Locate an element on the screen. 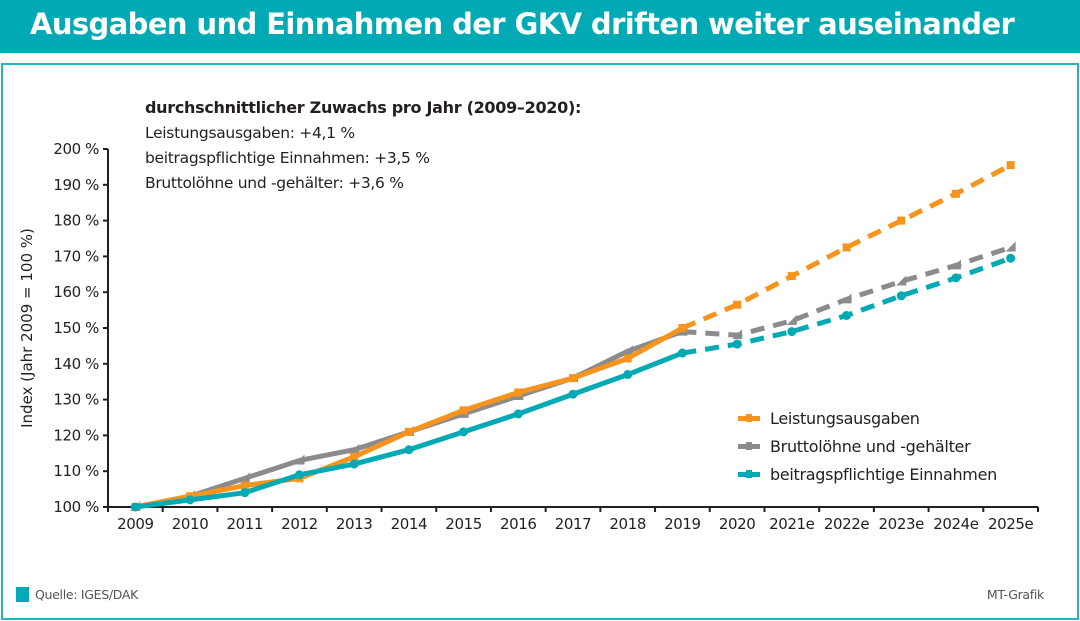  legend-swatch-orange is located at coordinates (749, 418).